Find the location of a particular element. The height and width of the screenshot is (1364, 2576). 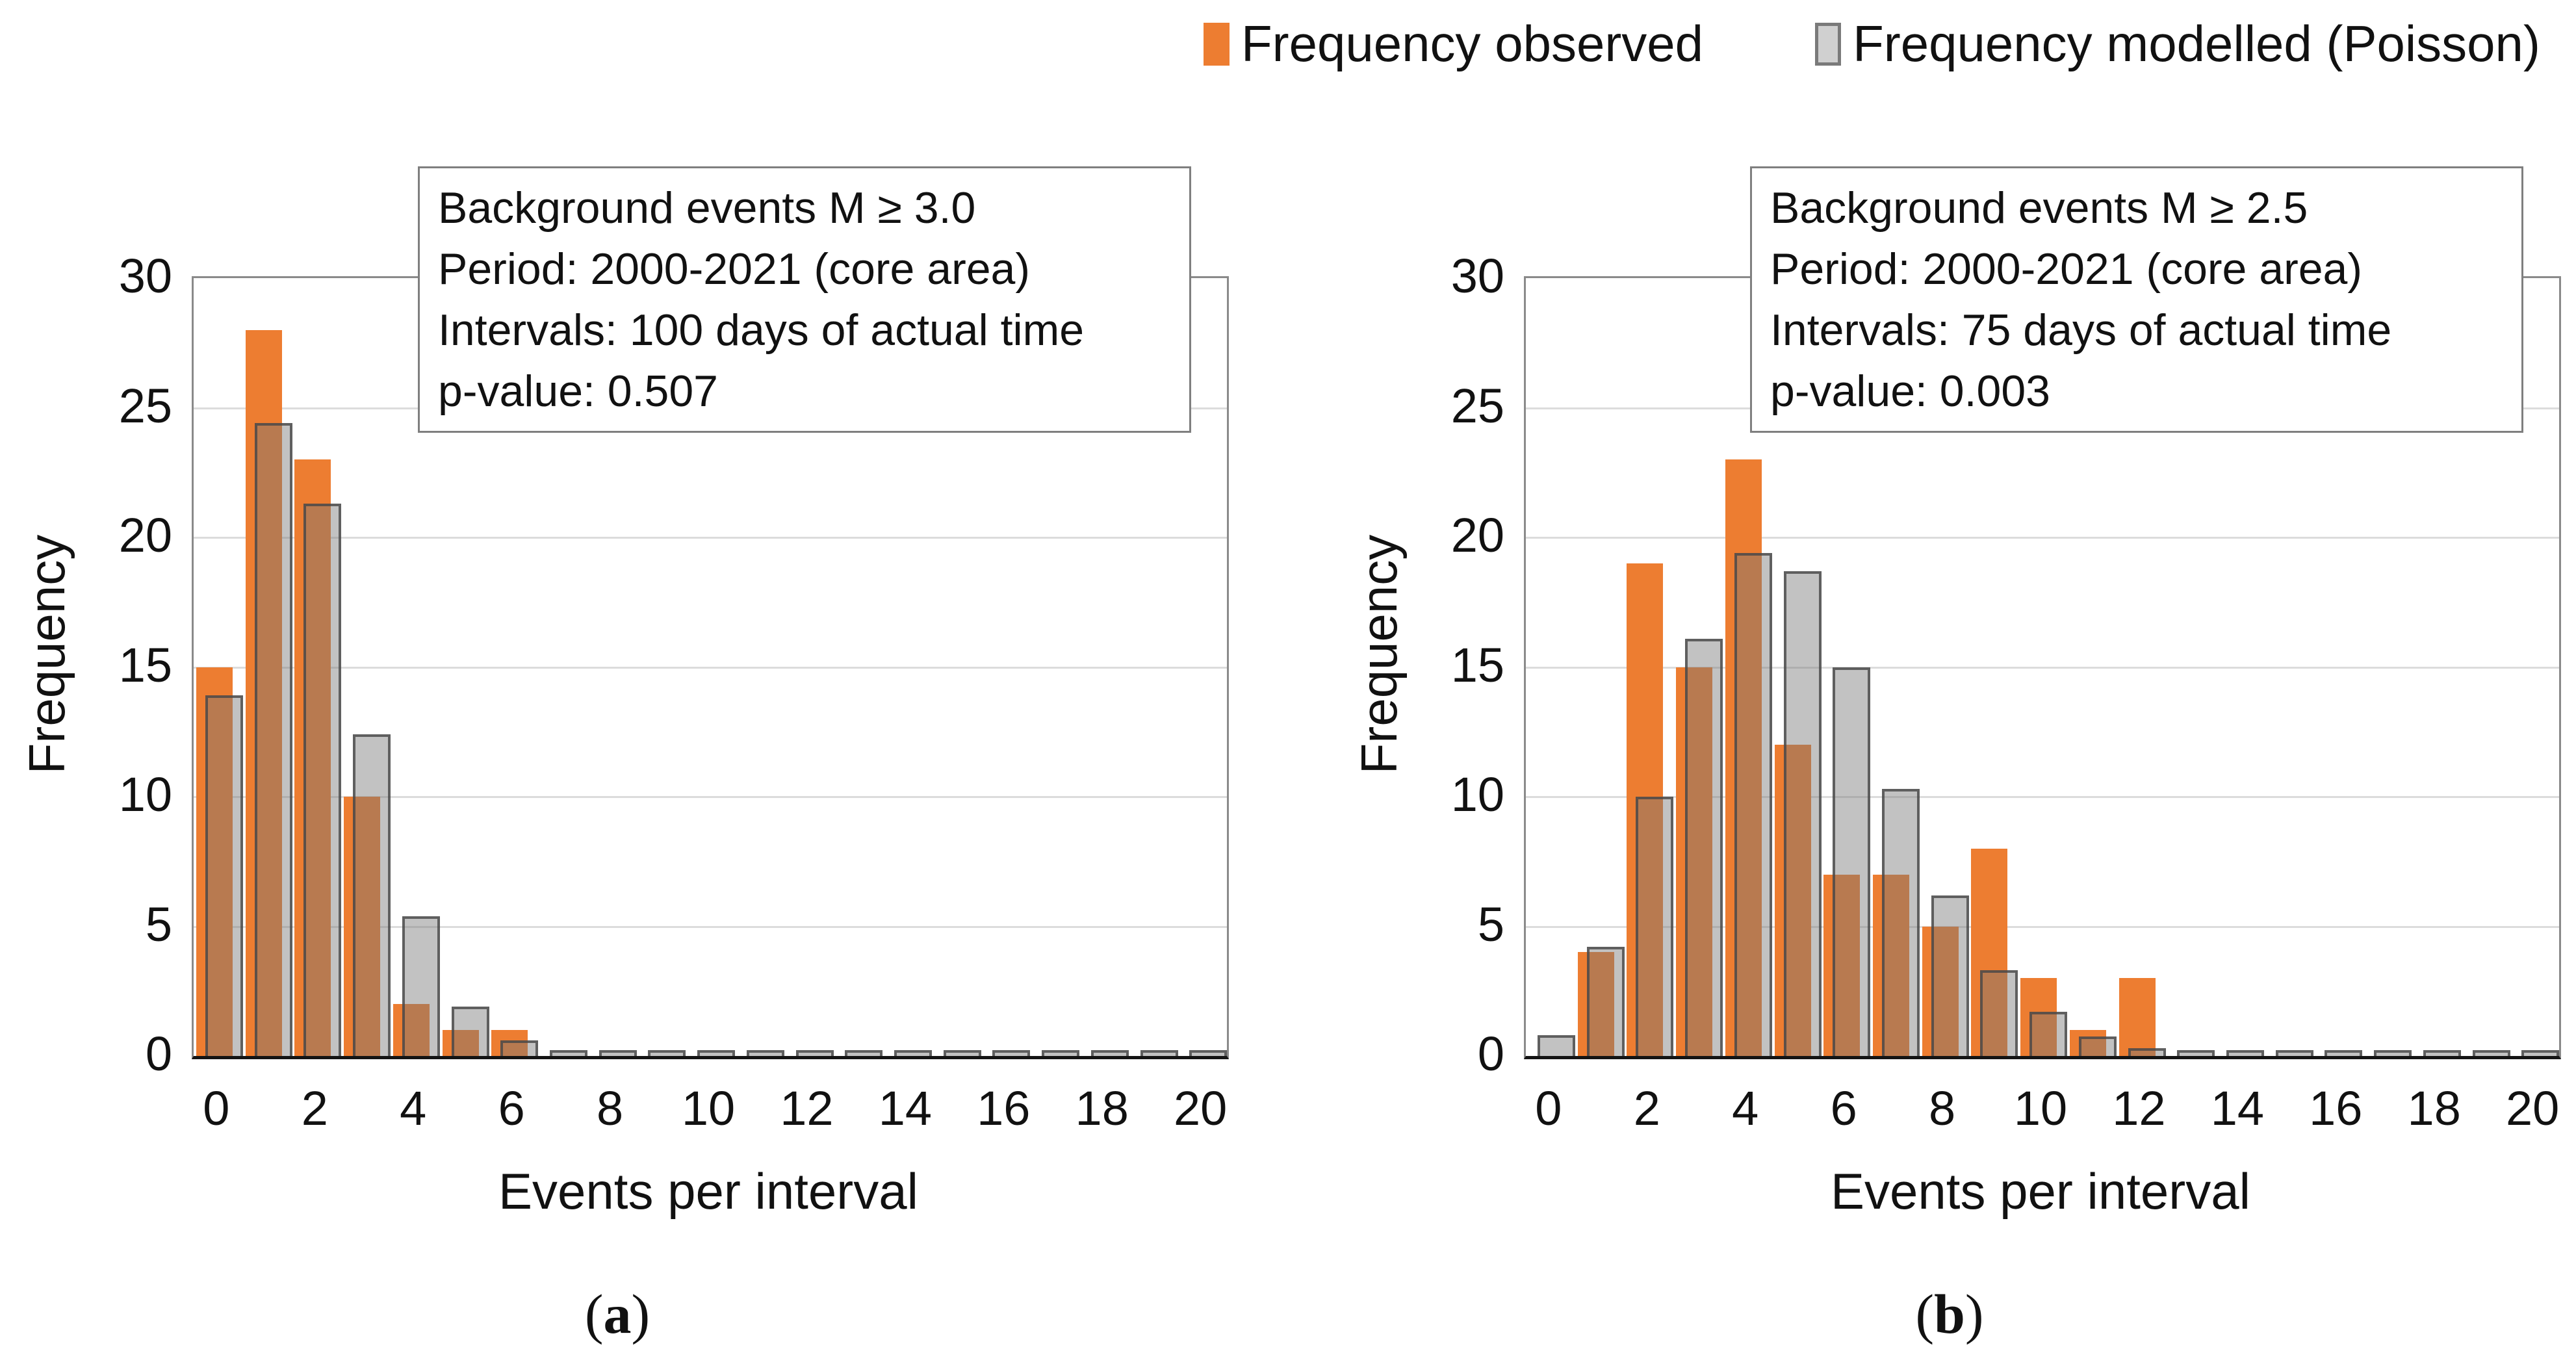

y-axis-ticks-b: 0 5 10 15 20 25 30 is located at coordinates (1426, 665).